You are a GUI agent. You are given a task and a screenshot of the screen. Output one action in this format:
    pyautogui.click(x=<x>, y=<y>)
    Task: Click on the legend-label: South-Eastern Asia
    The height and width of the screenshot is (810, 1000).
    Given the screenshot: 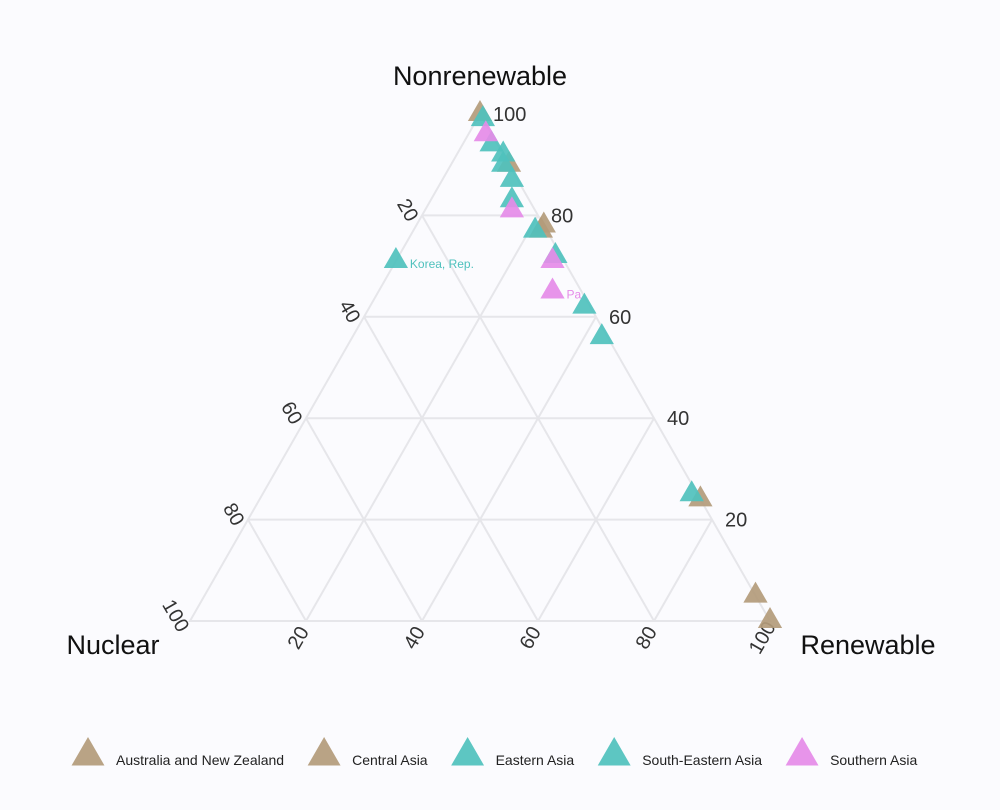 What is the action you would take?
    pyautogui.click(x=702, y=760)
    